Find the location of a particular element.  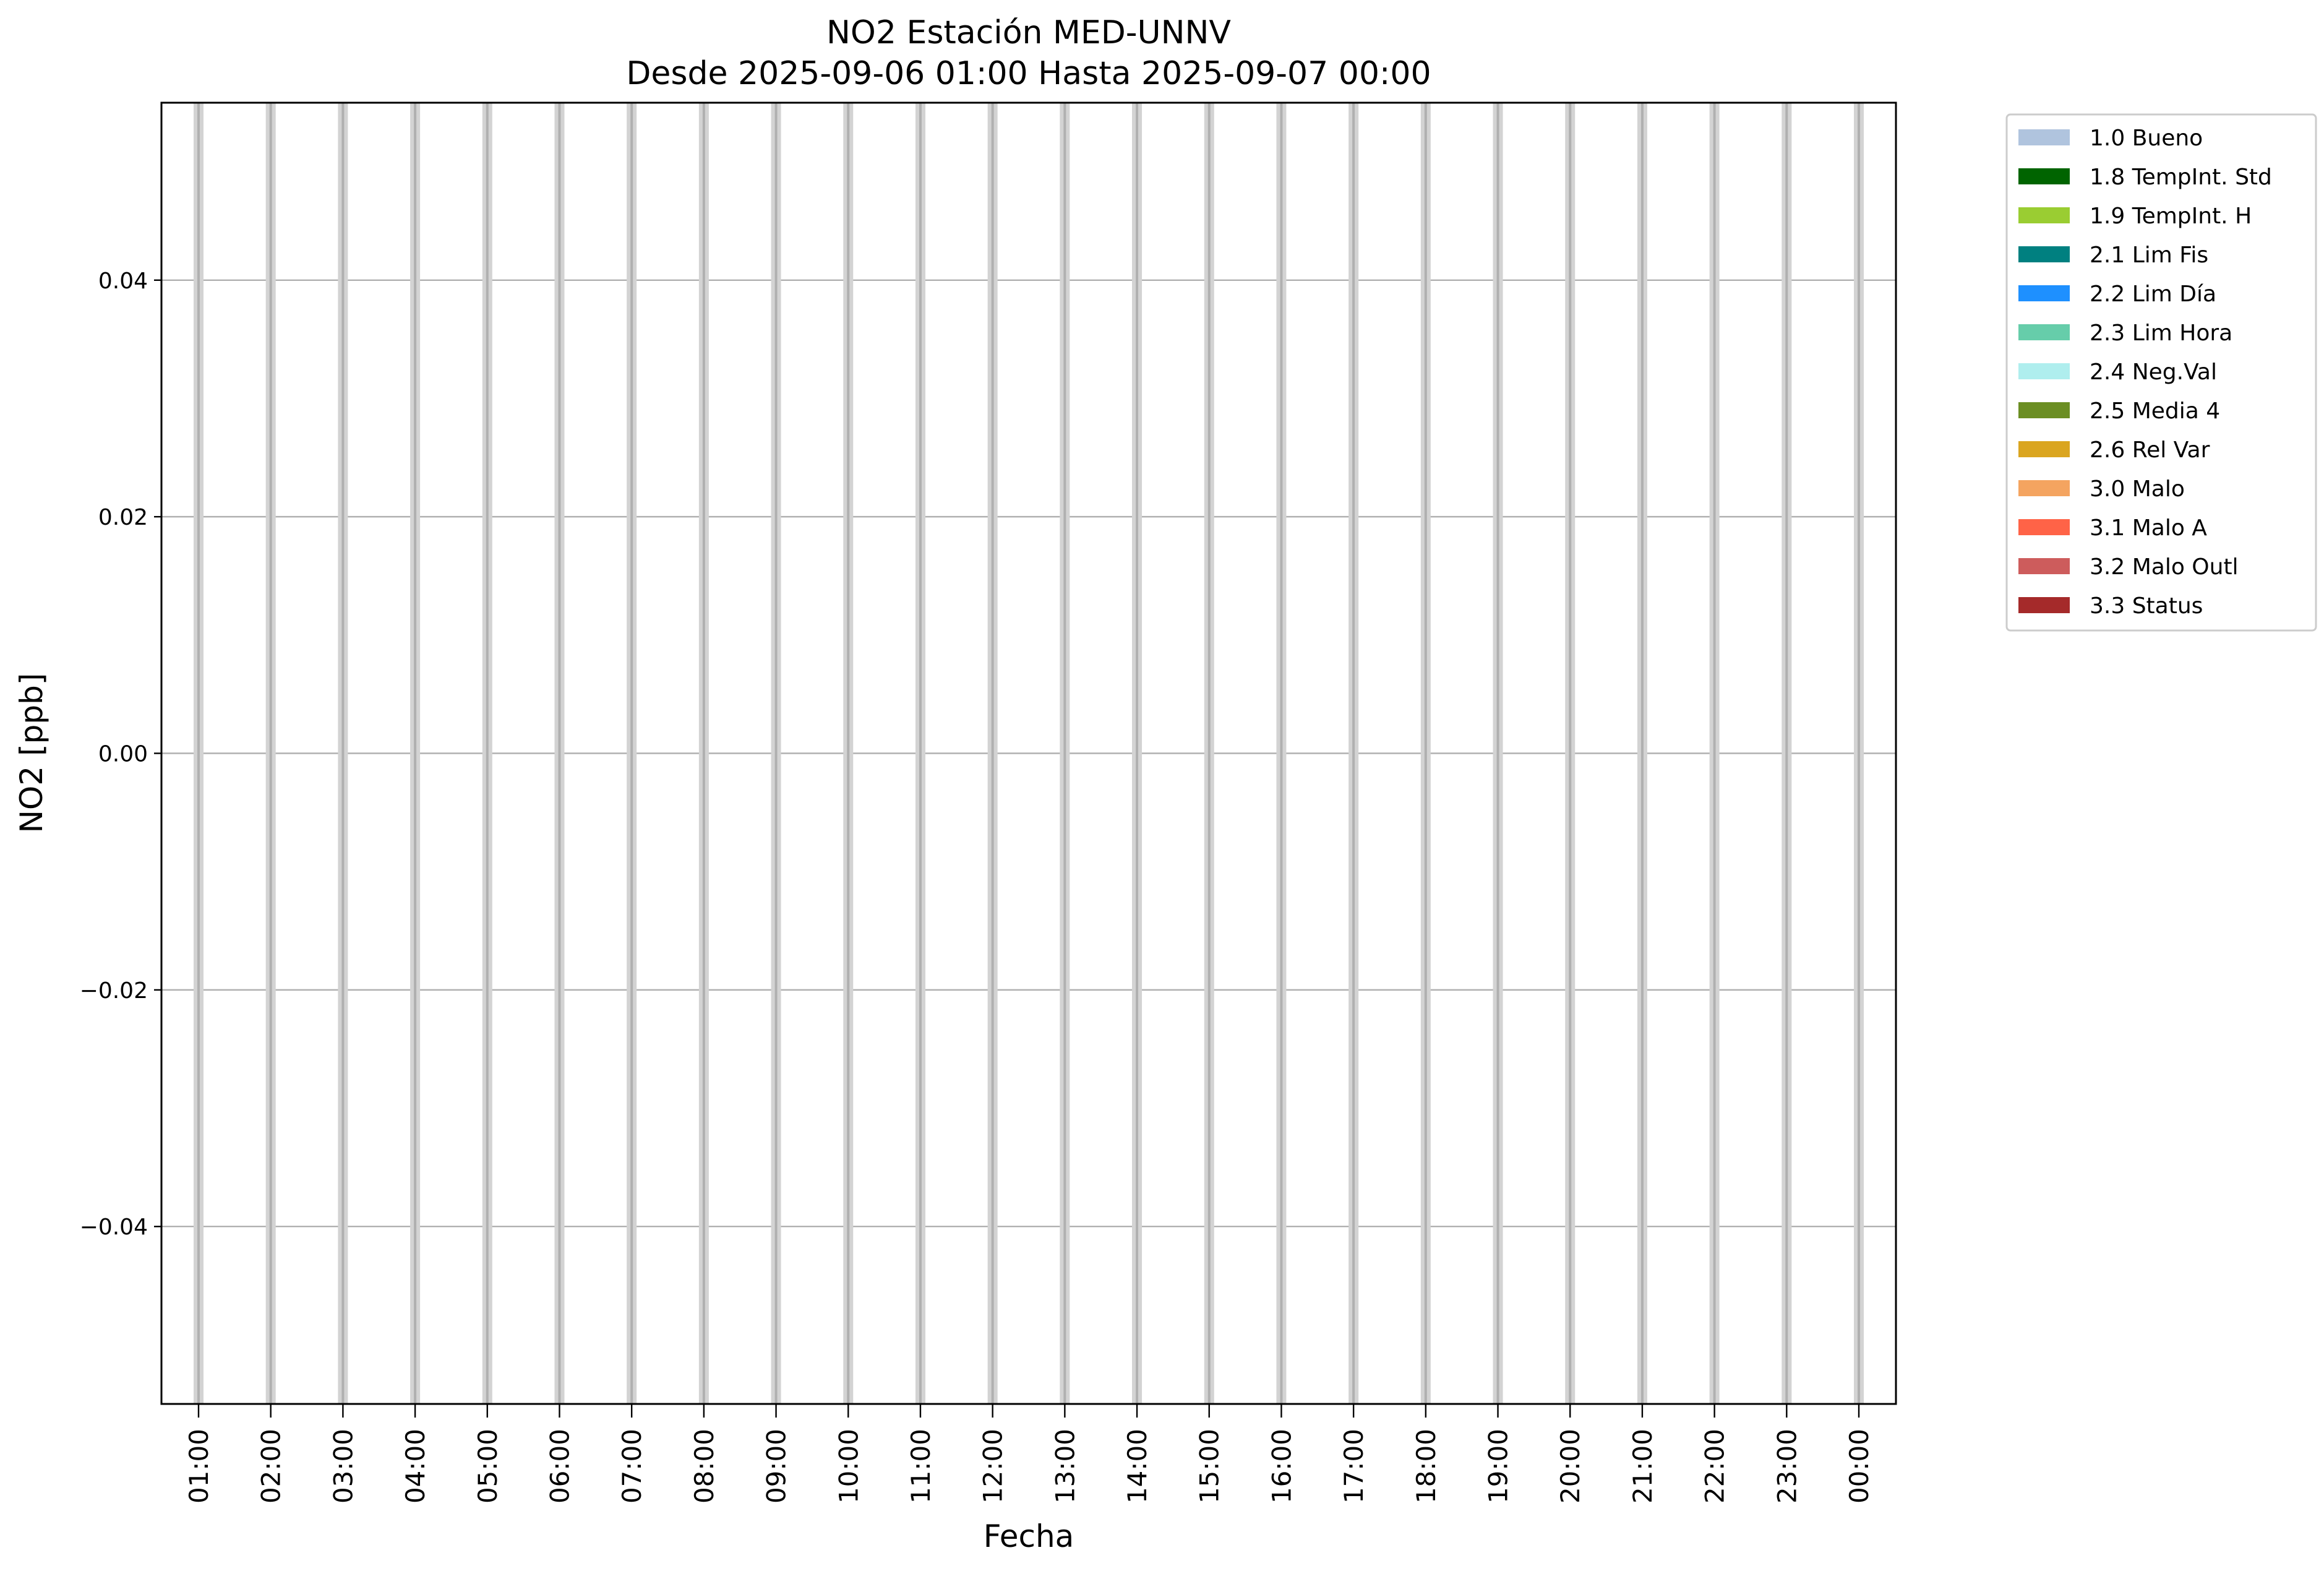

legend-label: 2.2 Lim Día is located at coordinates (2153, 294).